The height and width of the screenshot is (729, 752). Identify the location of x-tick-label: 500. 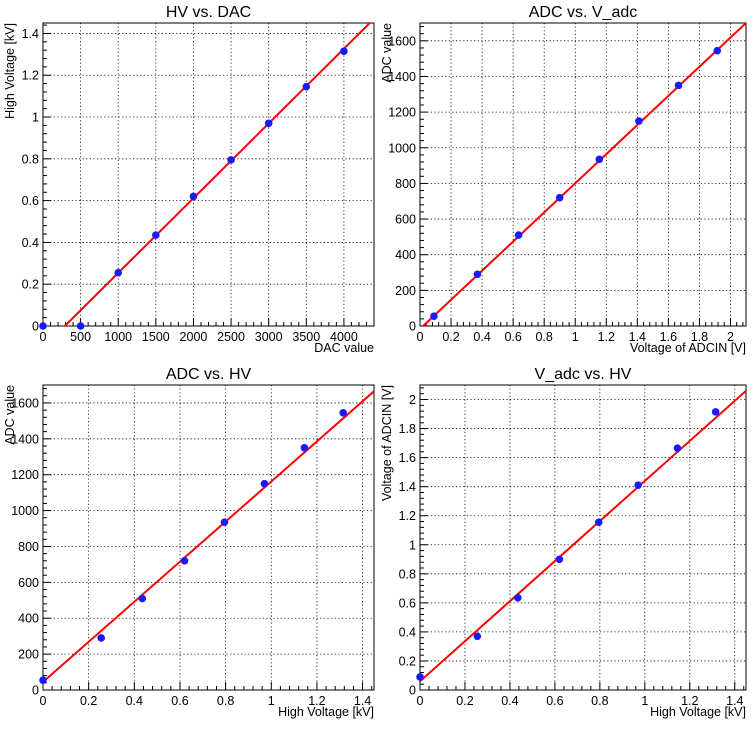
(80, 337).